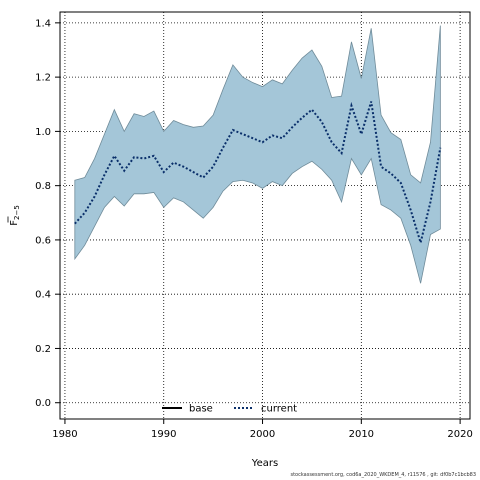  What do you see at coordinates (43, 295) in the screenshot?
I see `y-tick-label: 0.4` at bounding box center [43, 295].